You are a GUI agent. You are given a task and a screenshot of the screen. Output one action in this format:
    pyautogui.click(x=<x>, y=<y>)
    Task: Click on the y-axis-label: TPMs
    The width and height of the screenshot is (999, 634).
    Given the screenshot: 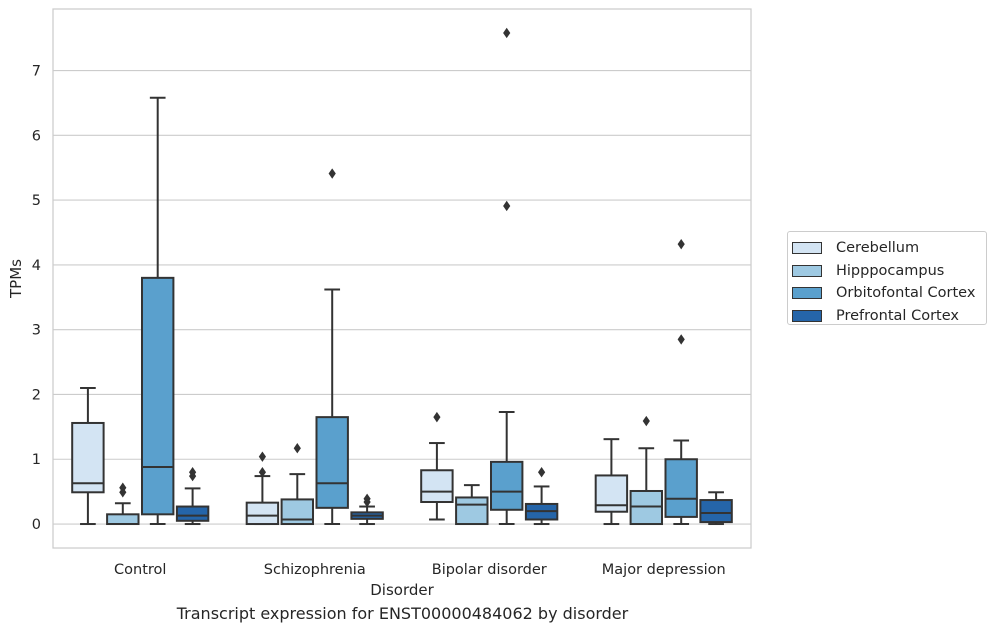 What is the action you would take?
    pyautogui.click(x=16, y=279)
    